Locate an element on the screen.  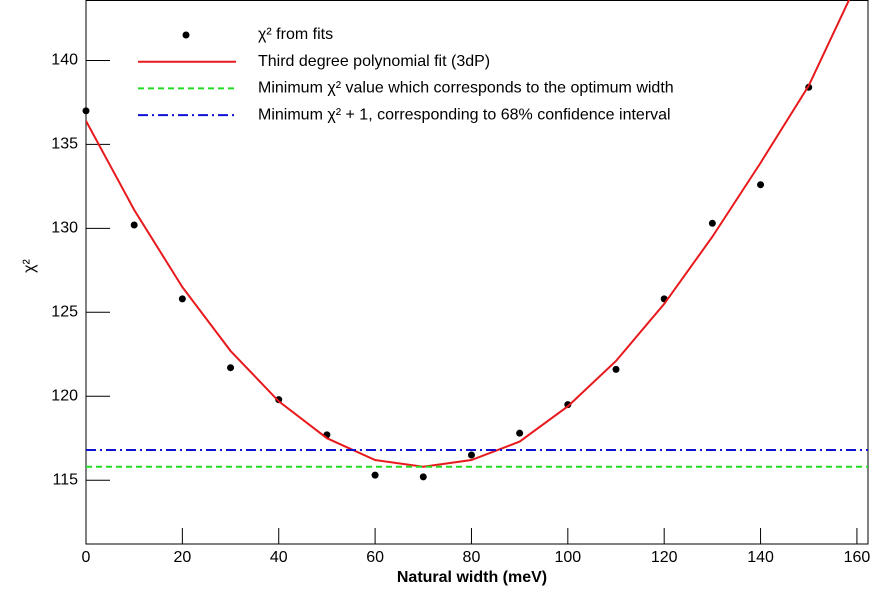
x-axis-label: Natural width (meV) is located at coordinates (472, 577).